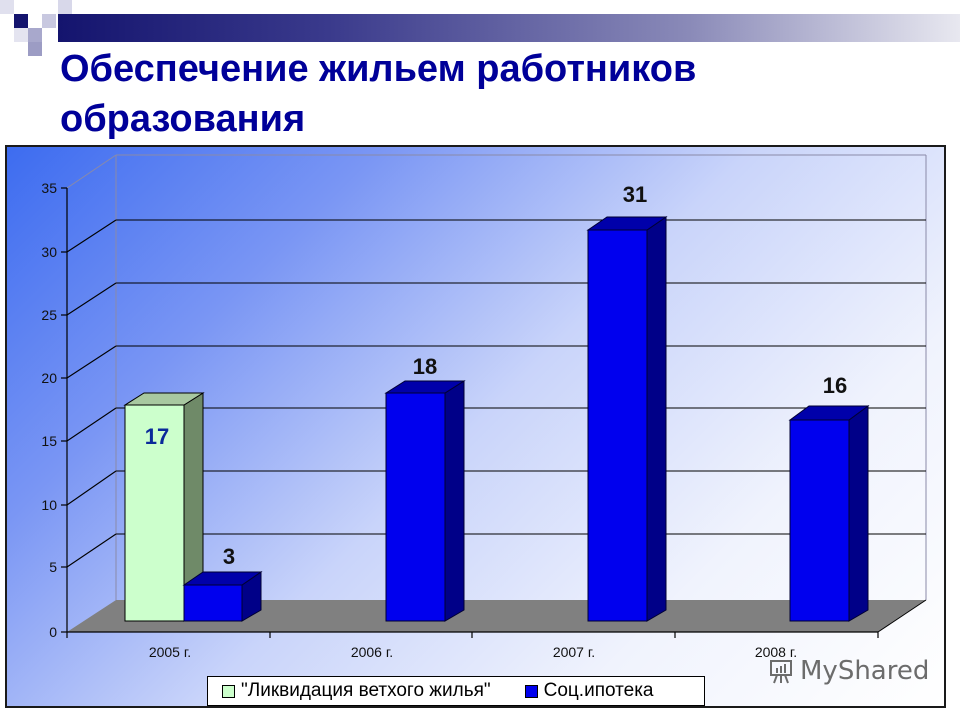  Describe the element at coordinates (574, 652) in the screenshot. I see `x-label-2007: 2007 г.` at that location.